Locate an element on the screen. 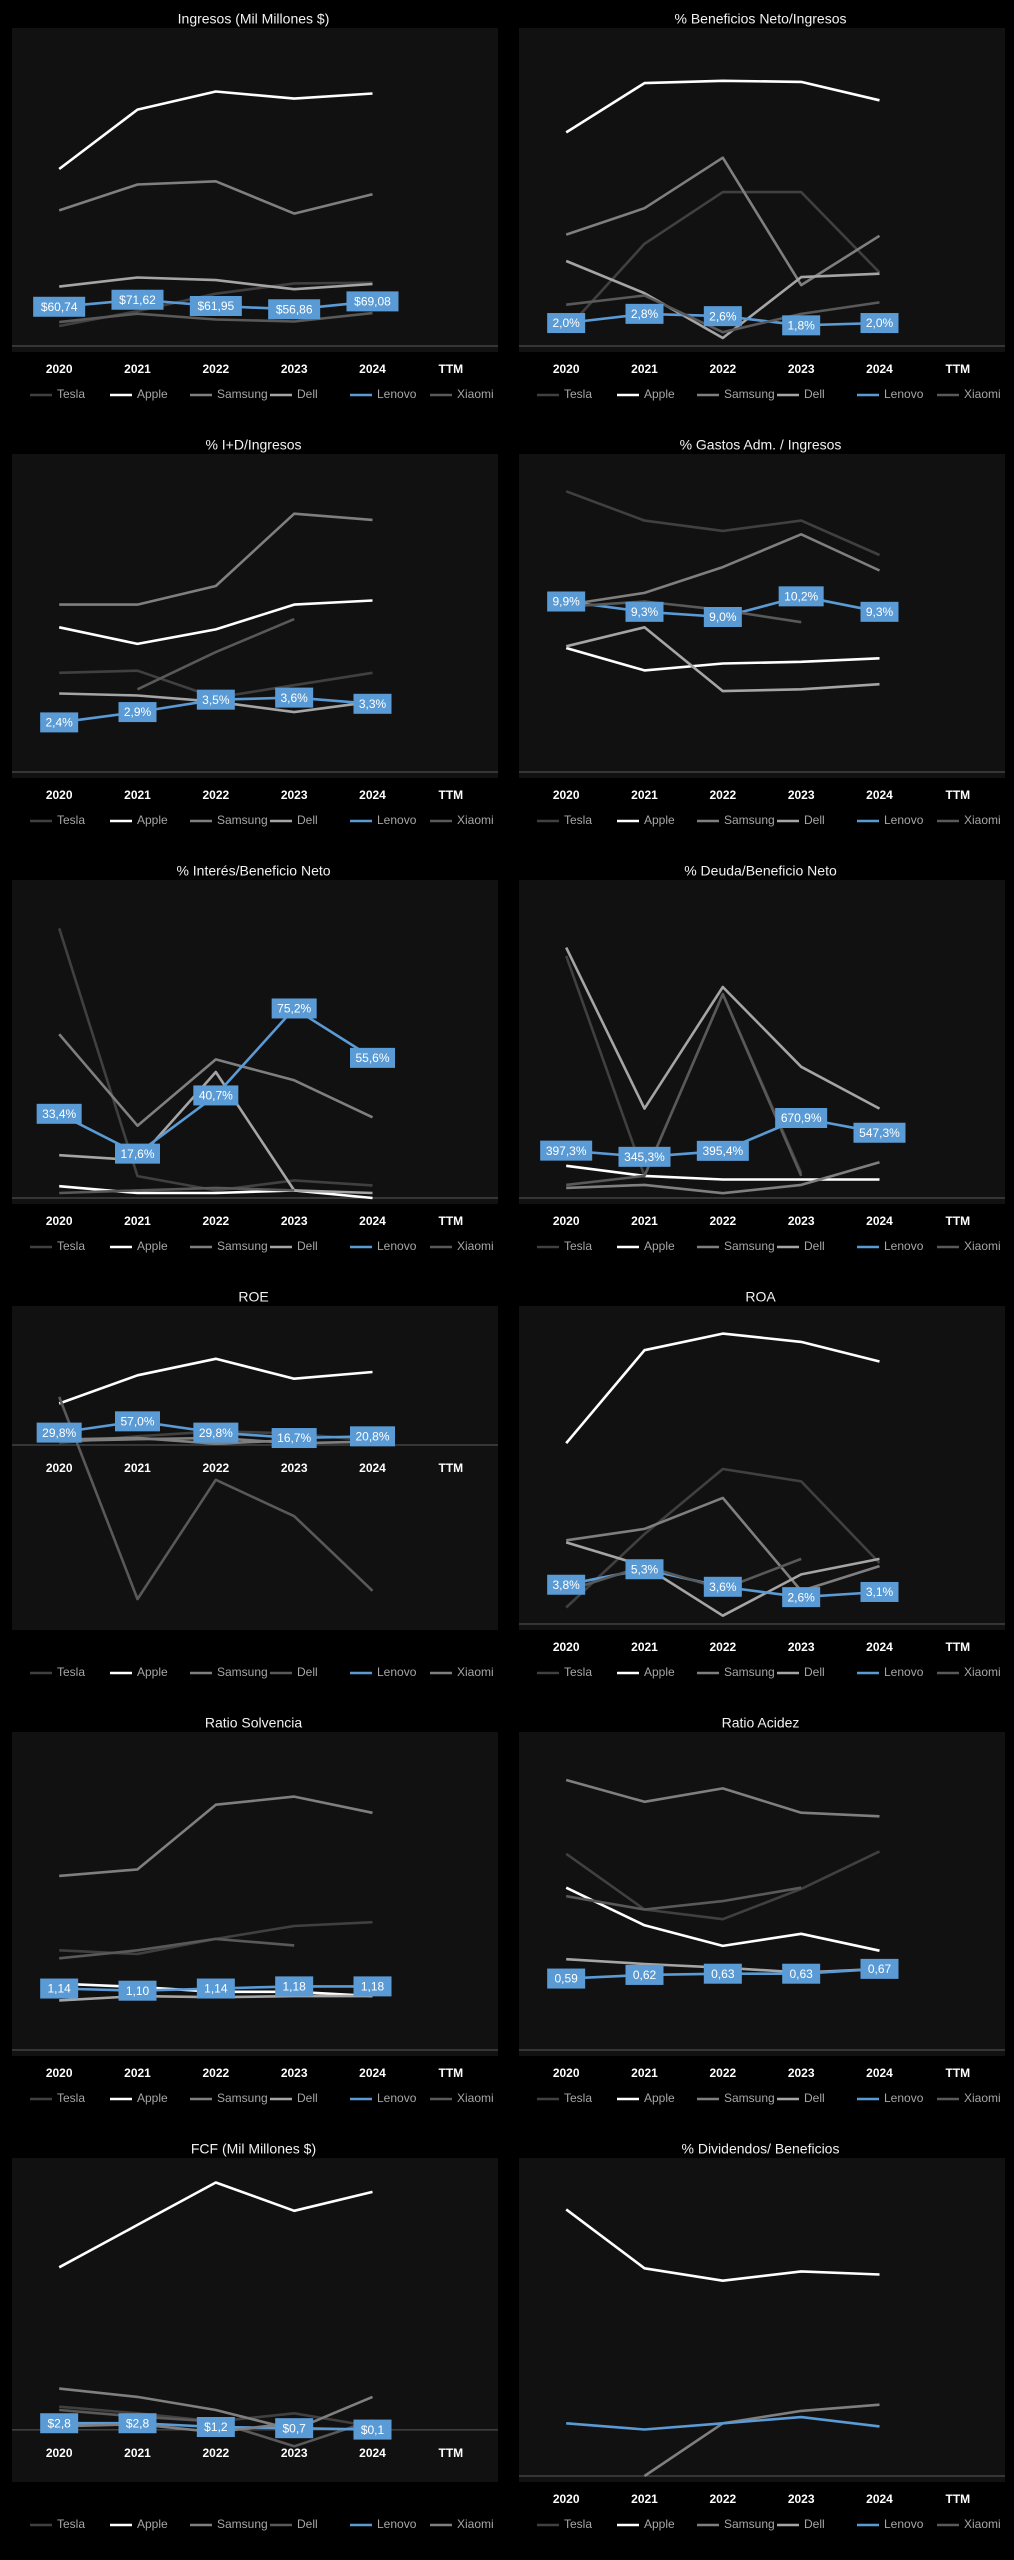 This screenshot has height=2560, width=1014. data-label: 9,3% is located at coordinates (880, 612).